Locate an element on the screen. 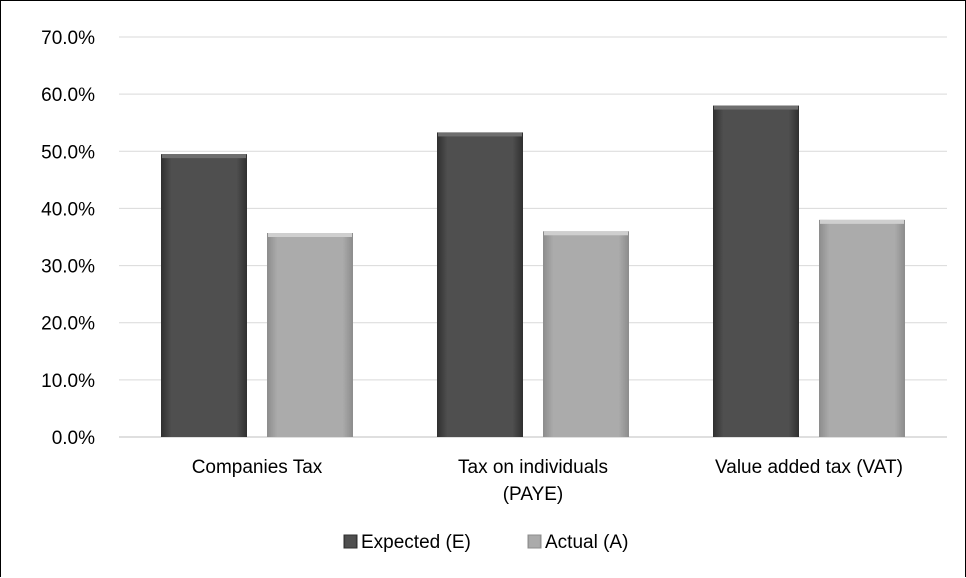  y-tick-label: 20.0% is located at coordinates (68, 324).